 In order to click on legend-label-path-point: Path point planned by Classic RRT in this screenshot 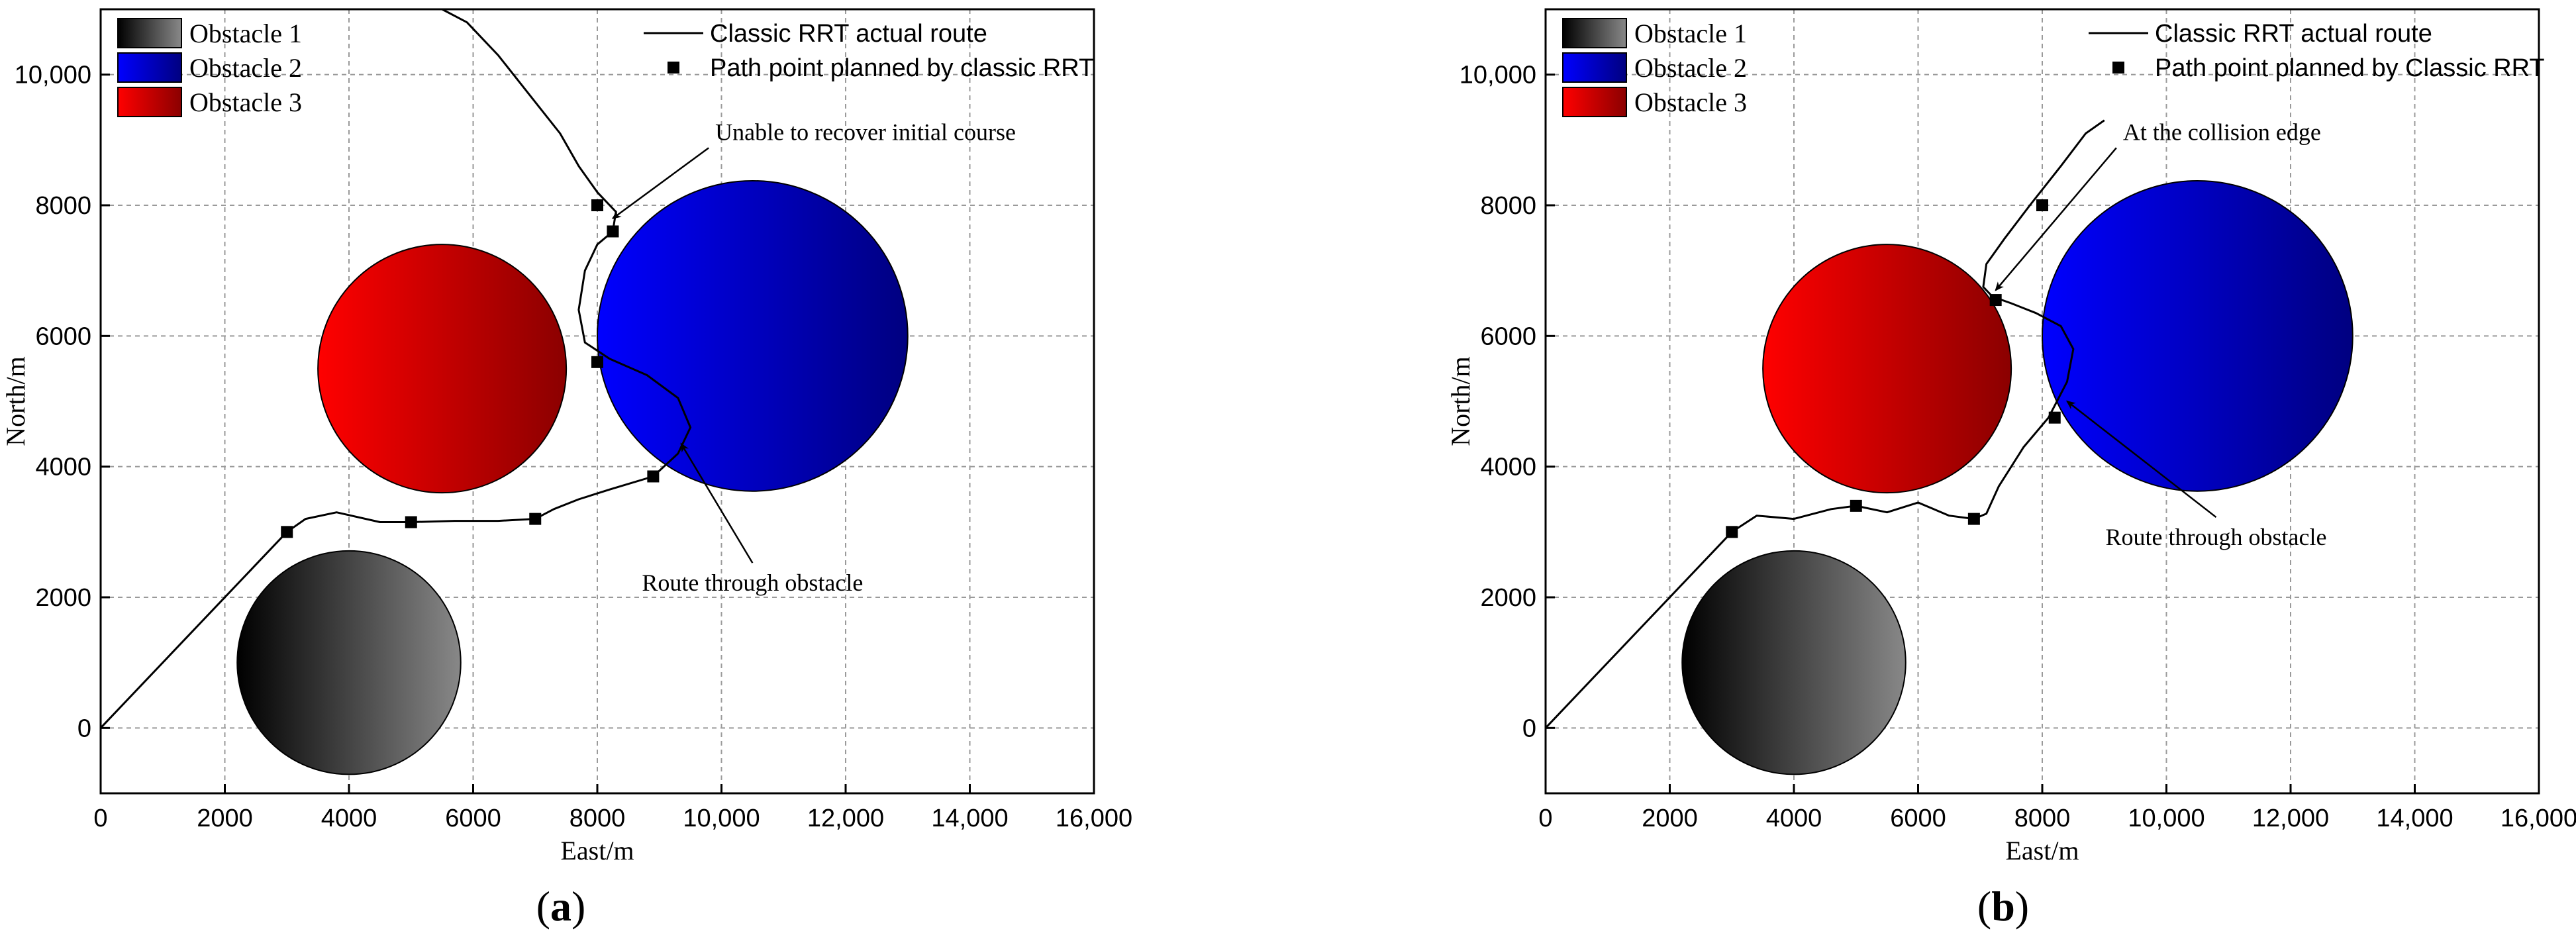, I will do `click(2350, 68)`.